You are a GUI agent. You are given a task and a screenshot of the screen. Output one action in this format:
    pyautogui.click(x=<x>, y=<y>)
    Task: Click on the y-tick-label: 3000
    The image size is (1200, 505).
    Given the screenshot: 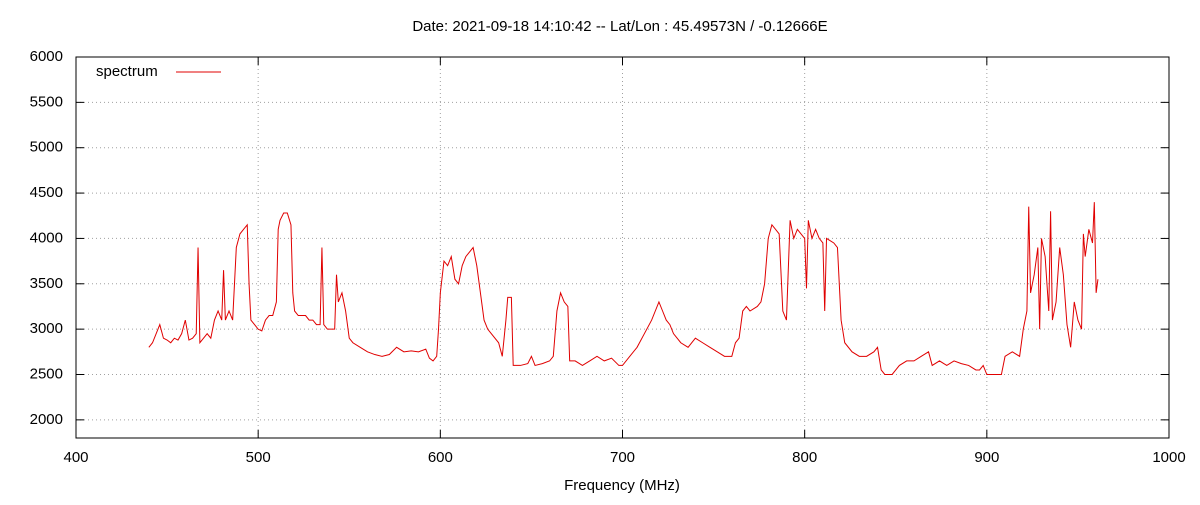 What is the action you would take?
    pyautogui.click(x=46, y=328)
    